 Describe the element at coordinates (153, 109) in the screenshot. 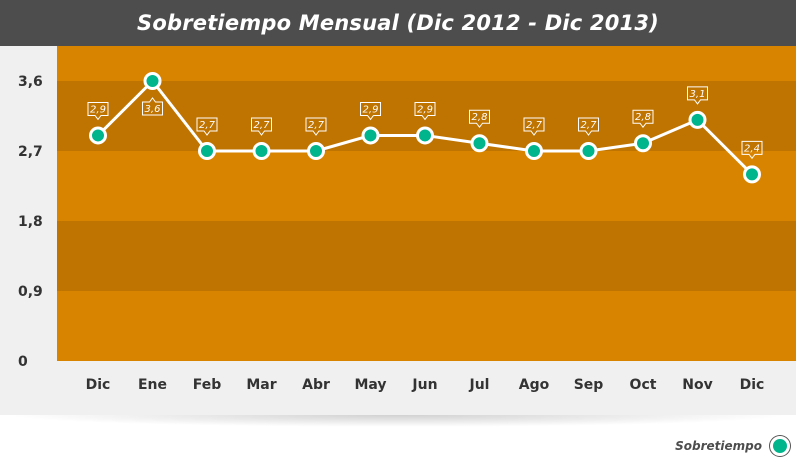

I see `svg-text: 3,6` at that location.